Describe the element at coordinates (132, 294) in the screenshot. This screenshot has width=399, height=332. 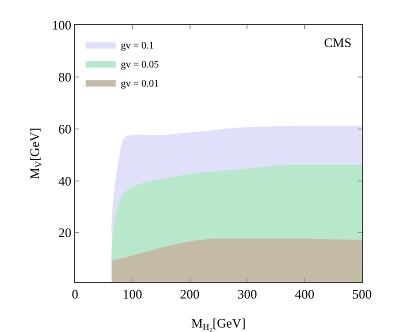
I see `x-tick-label: 100` at that location.